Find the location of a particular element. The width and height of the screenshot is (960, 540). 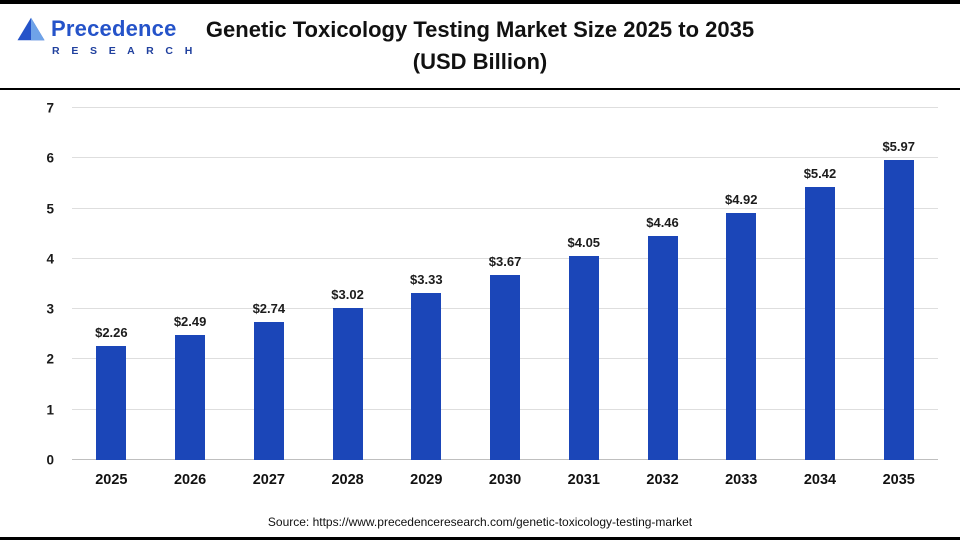

bar-value-label: $4.46 is located at coordinates (662, 222).